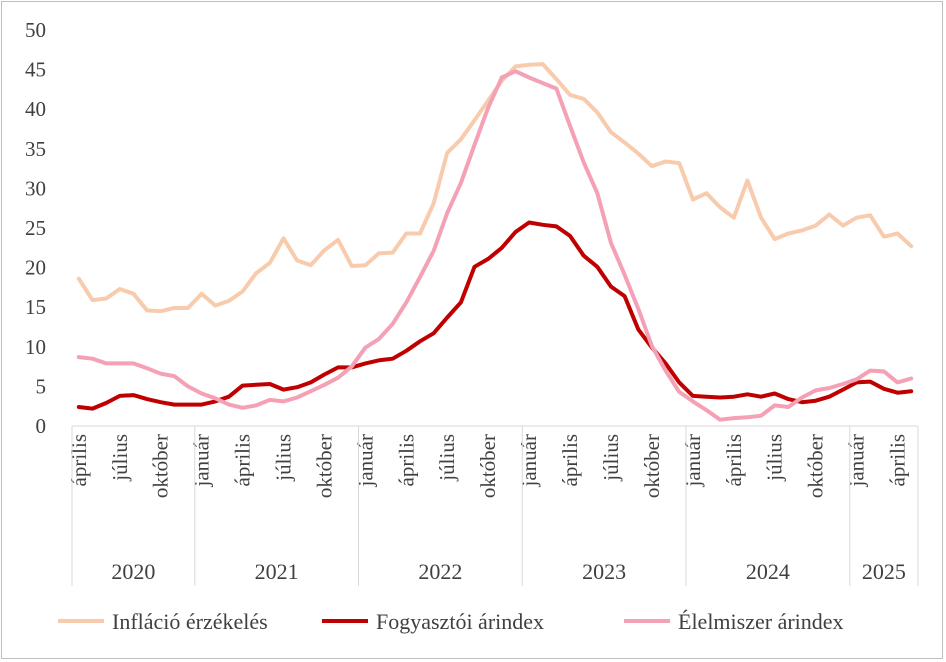 The height and width of the screenshot is (662, 946). I want to click on y-tick-label: 15, so click(35, 307).